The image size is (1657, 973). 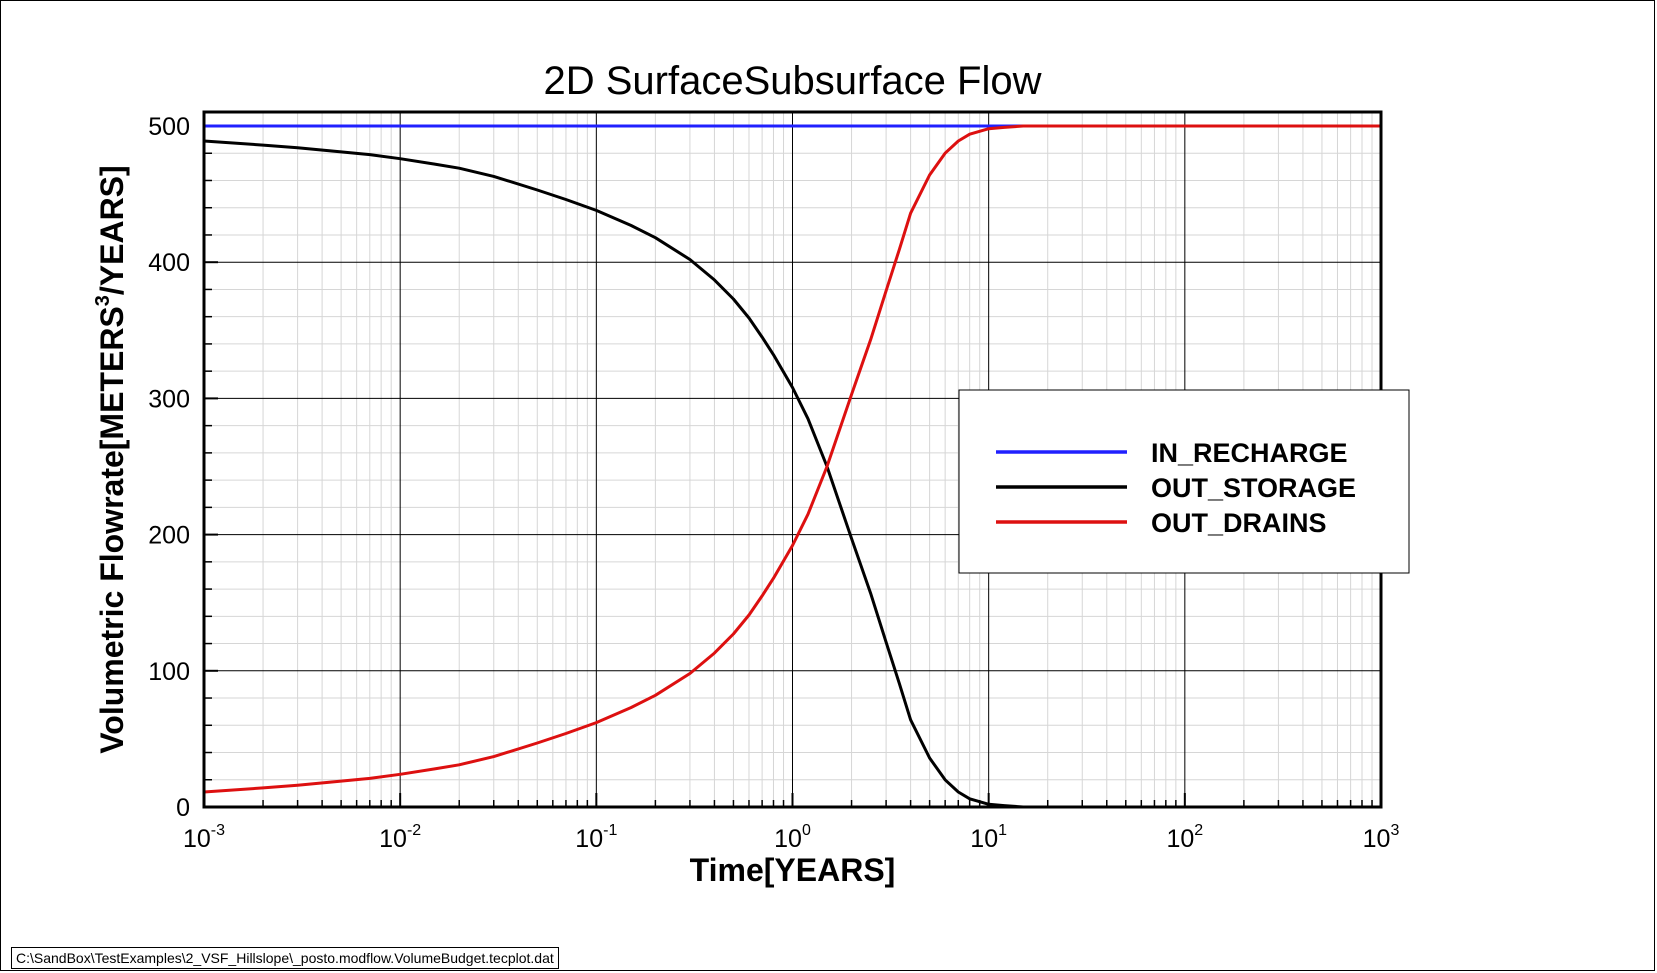 I want to click on y-tick-label: 200, so click(x=169, y=536).